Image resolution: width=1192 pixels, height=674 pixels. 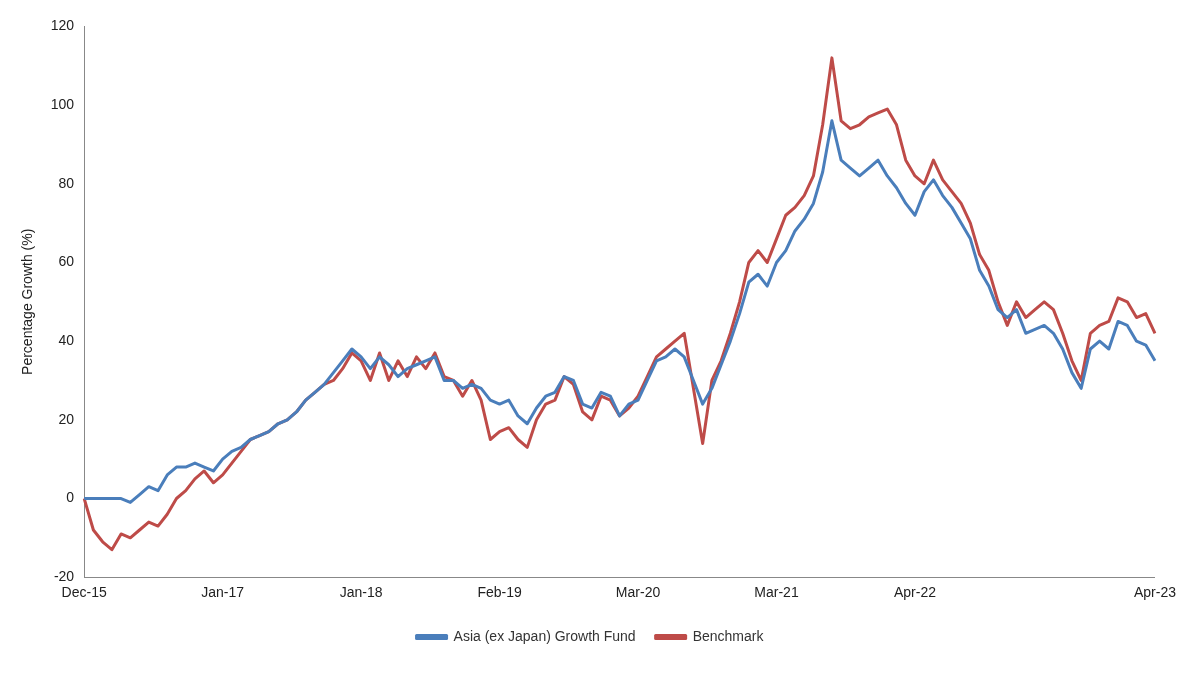 What do you see at coordinates (66, 418) in the screenshot?
I see `y-tick-label: 20` at bounding box center [66, 418].